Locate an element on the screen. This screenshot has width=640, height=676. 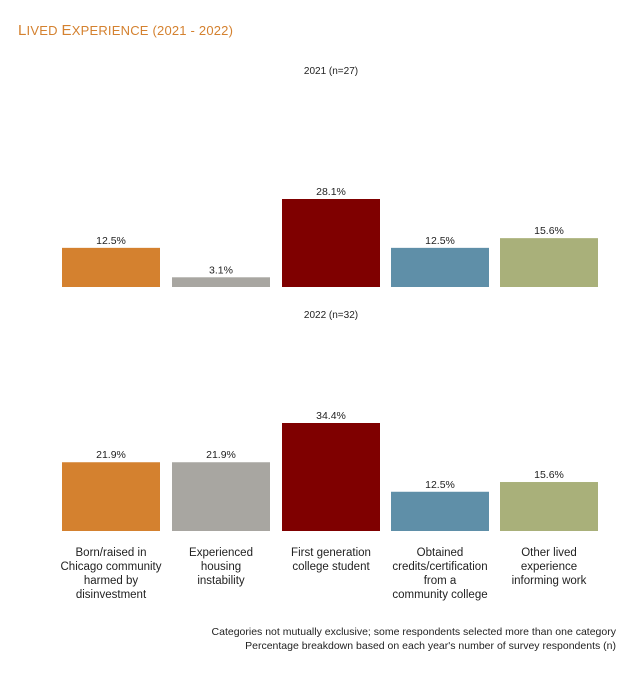
category-label-line: Other lived is located at coordinates (549, 553).